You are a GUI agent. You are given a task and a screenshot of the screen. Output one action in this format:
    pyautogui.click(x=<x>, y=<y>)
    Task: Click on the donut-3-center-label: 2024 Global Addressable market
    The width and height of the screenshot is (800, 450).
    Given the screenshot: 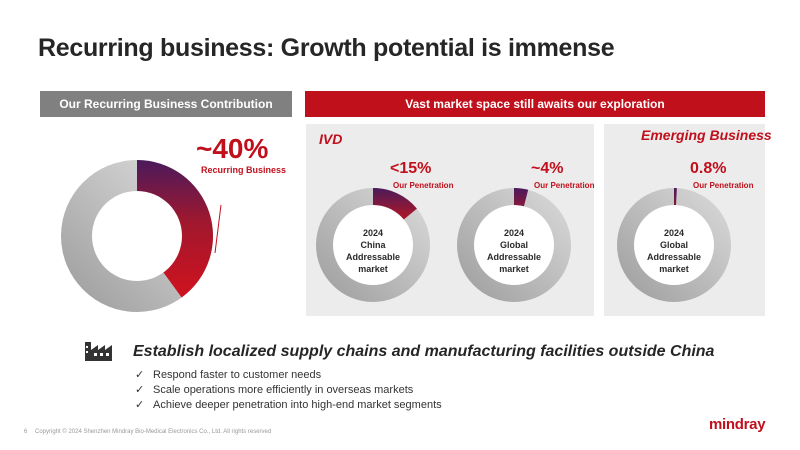 What is the action you would take?
    pyautogui.click(x=674, y=251)
    